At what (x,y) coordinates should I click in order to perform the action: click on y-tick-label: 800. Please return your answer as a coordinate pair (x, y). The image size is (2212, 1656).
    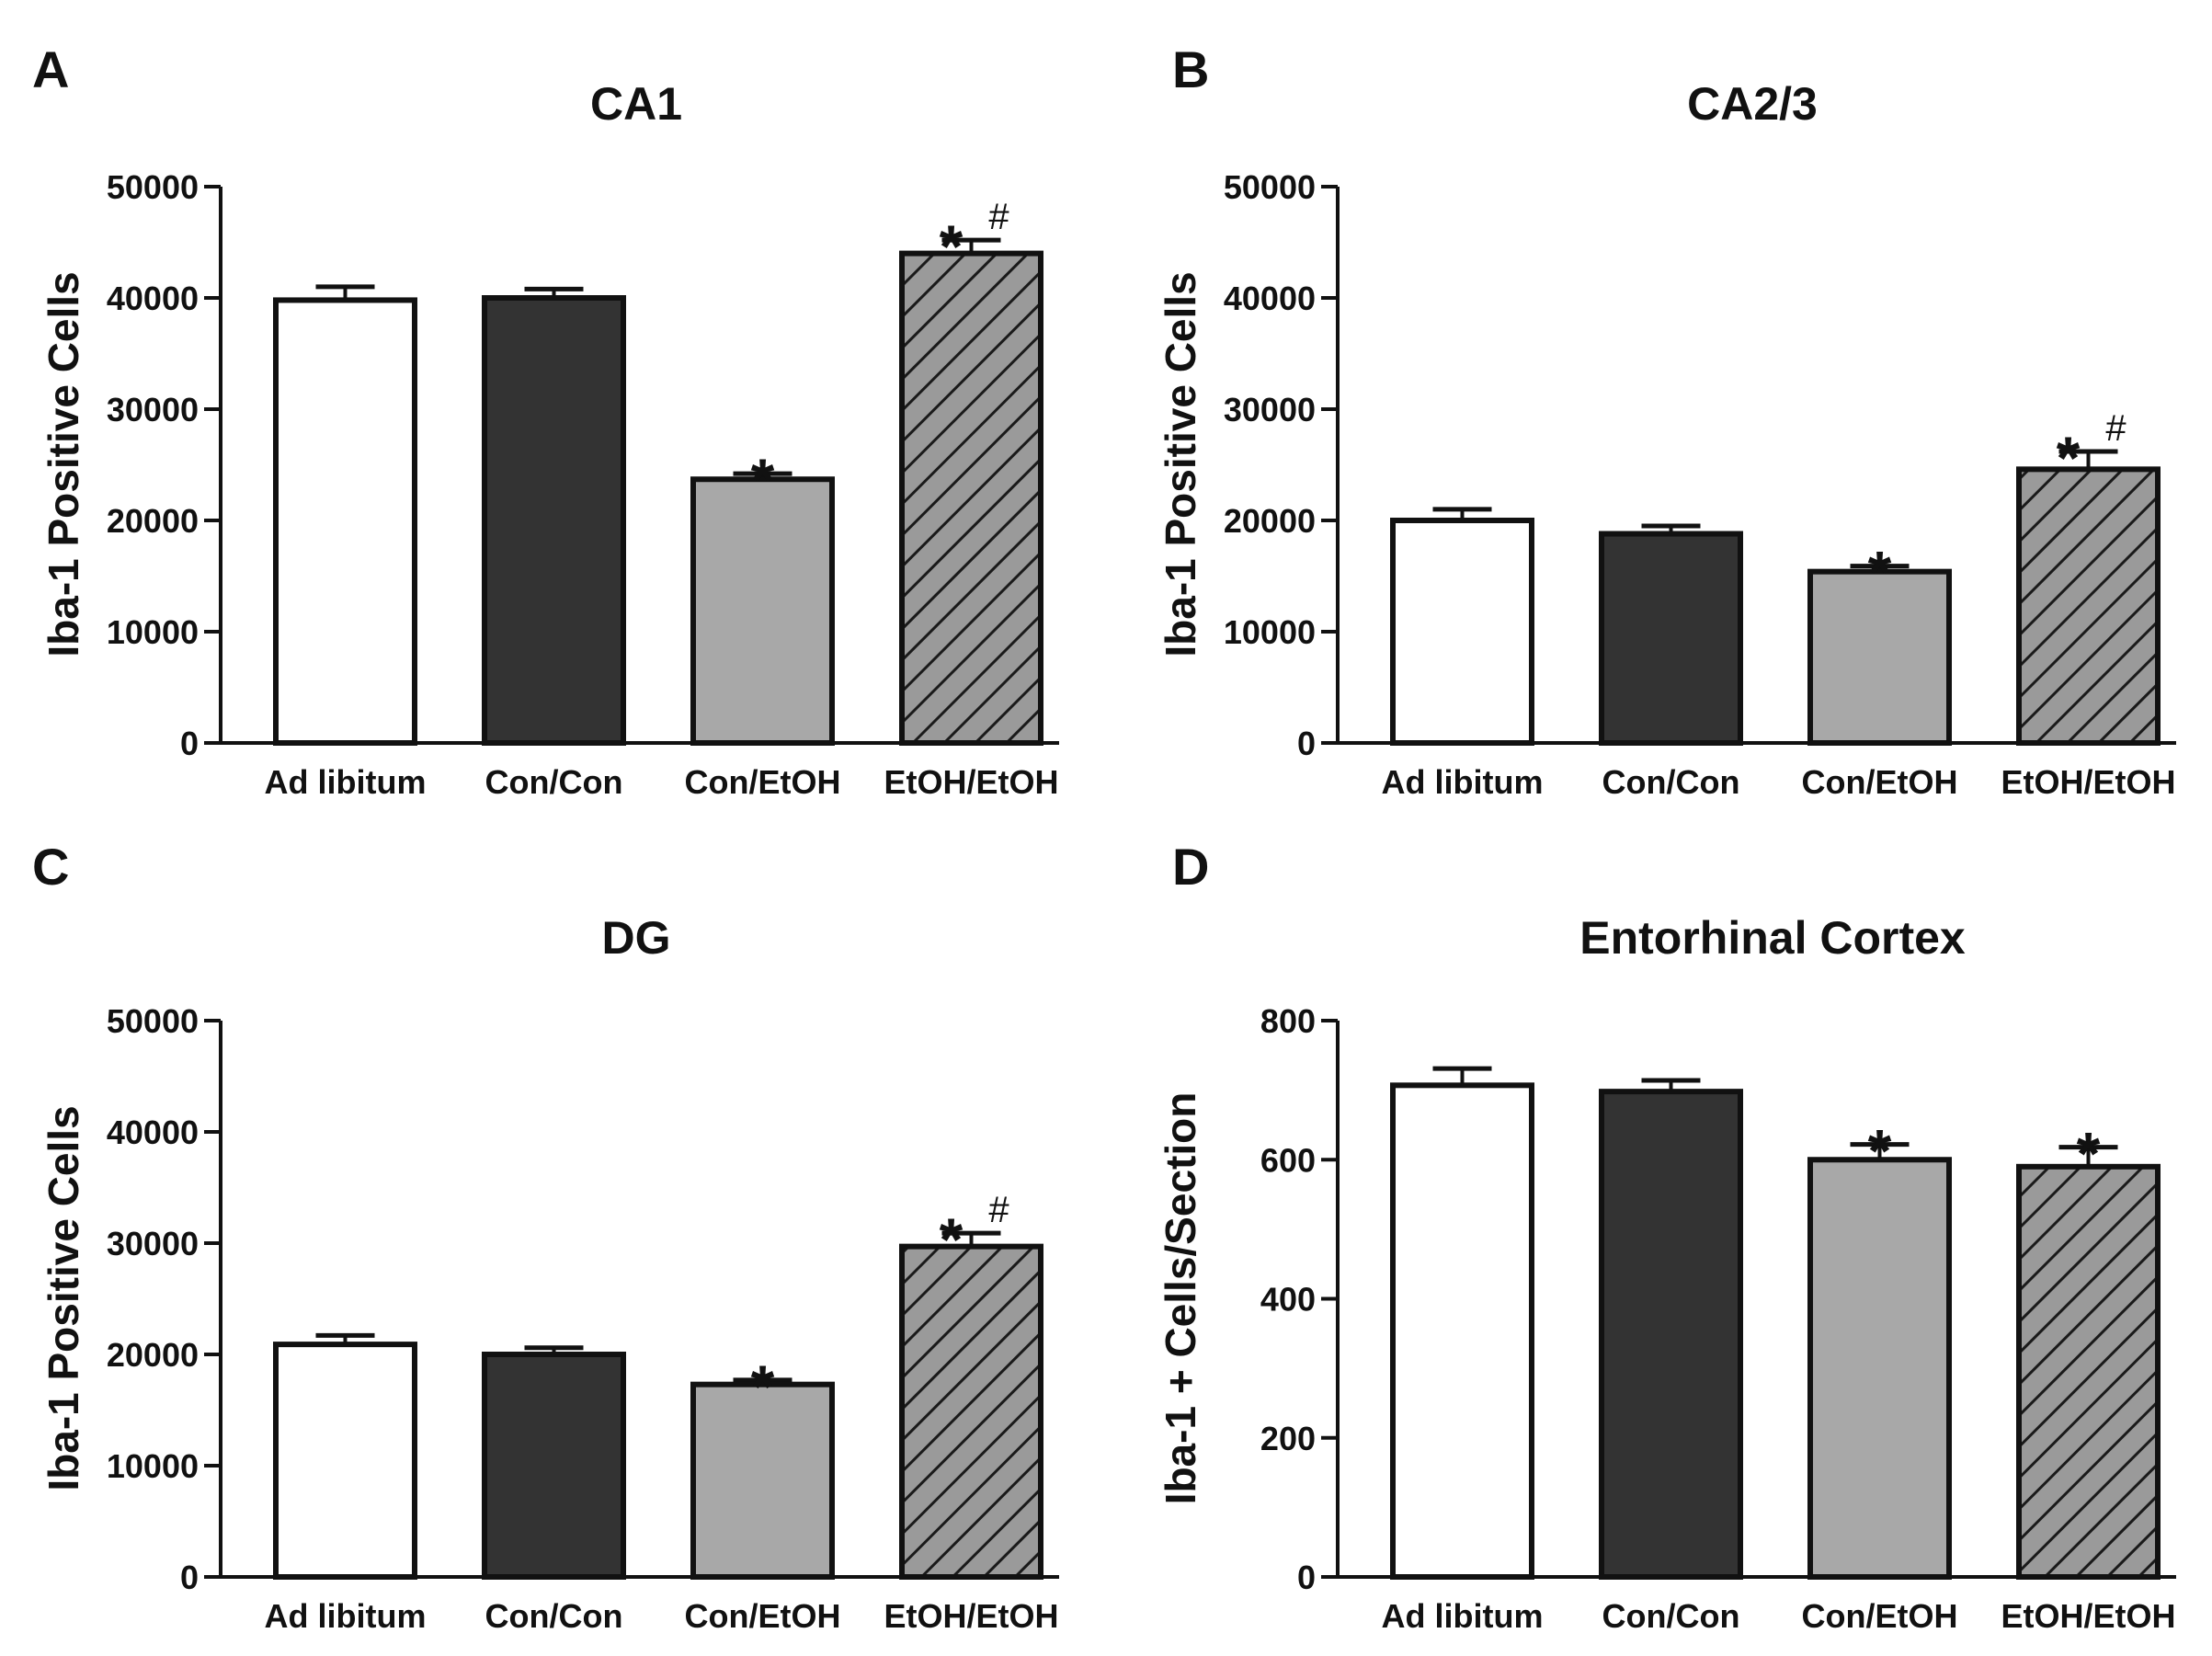
    Looking at the image, I should click on (1288, 1021).